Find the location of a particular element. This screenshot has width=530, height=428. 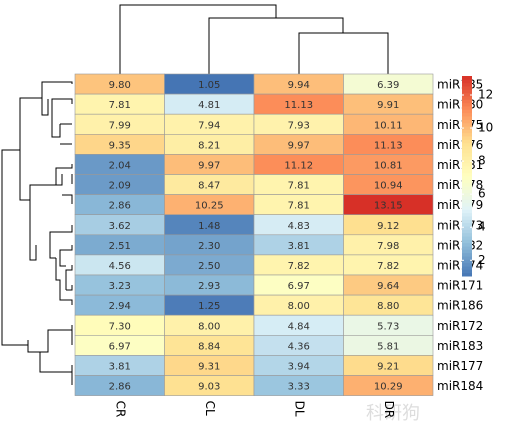

cell-label: 10.25 is located at coordinates (209, 206).